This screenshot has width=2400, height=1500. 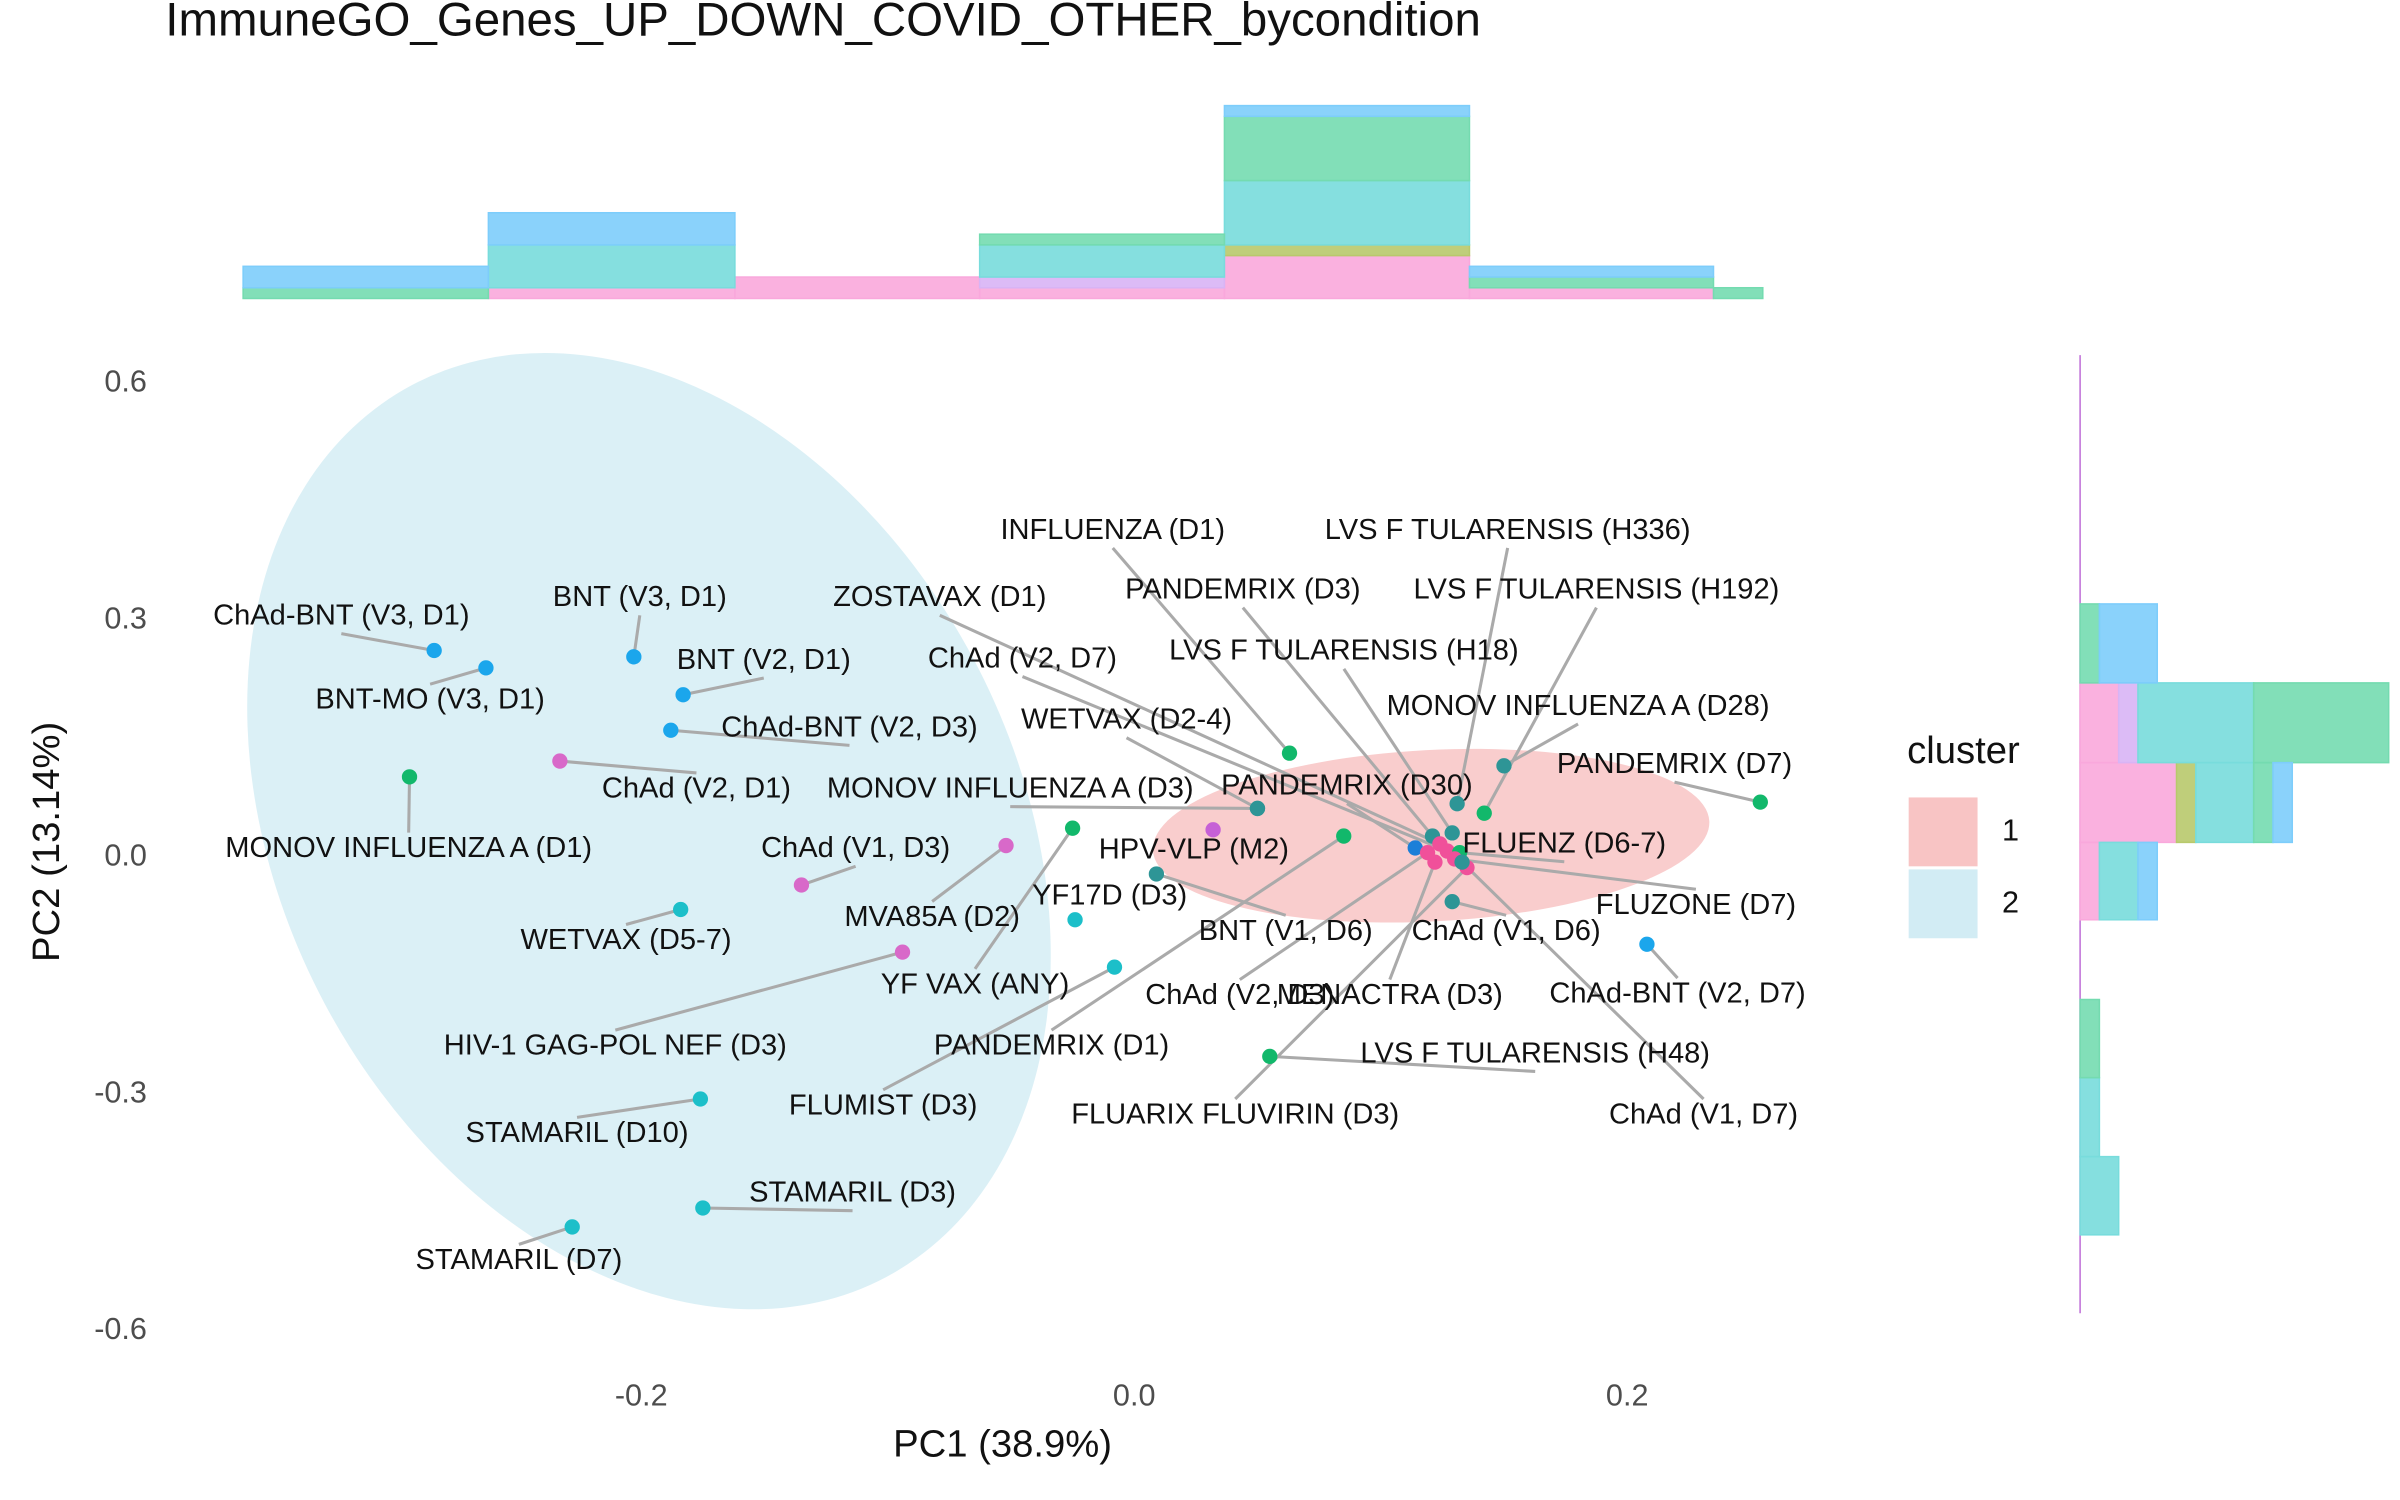 What do you see at coordinates (1112, 530) in the screenshot?
I see `point-label: INFLUENZA (D1)` at bounding box center [1112, 530].